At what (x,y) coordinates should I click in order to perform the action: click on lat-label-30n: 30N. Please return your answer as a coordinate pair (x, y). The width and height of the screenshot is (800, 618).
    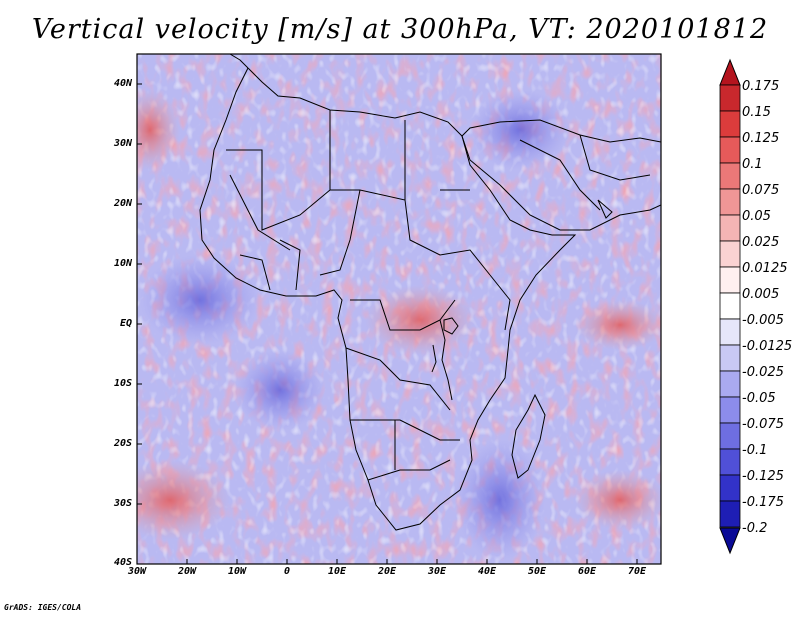
    Looking at the image, I should click on (122, 143).